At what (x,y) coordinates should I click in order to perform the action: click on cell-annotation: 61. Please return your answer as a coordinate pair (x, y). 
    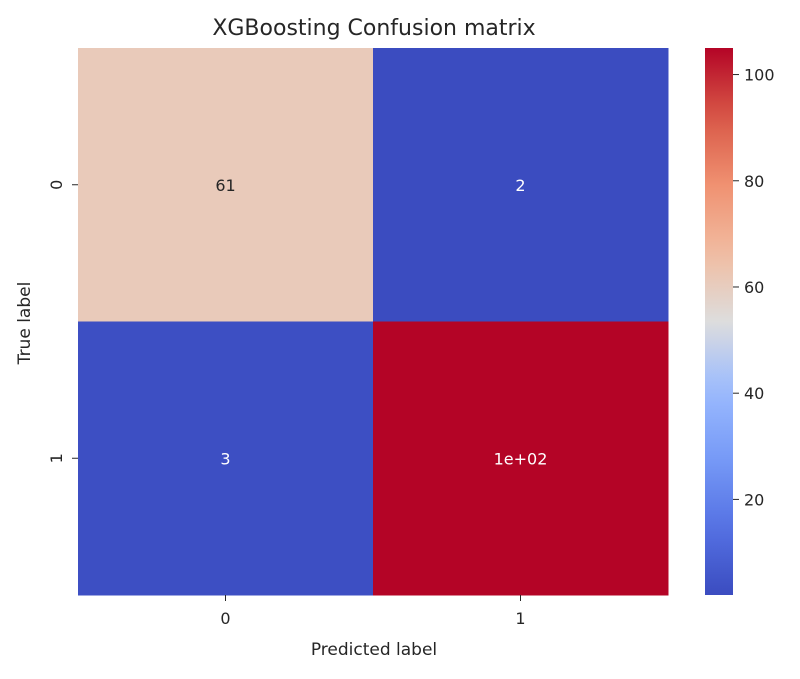
    Looking at the image, I should click on (225, 185).